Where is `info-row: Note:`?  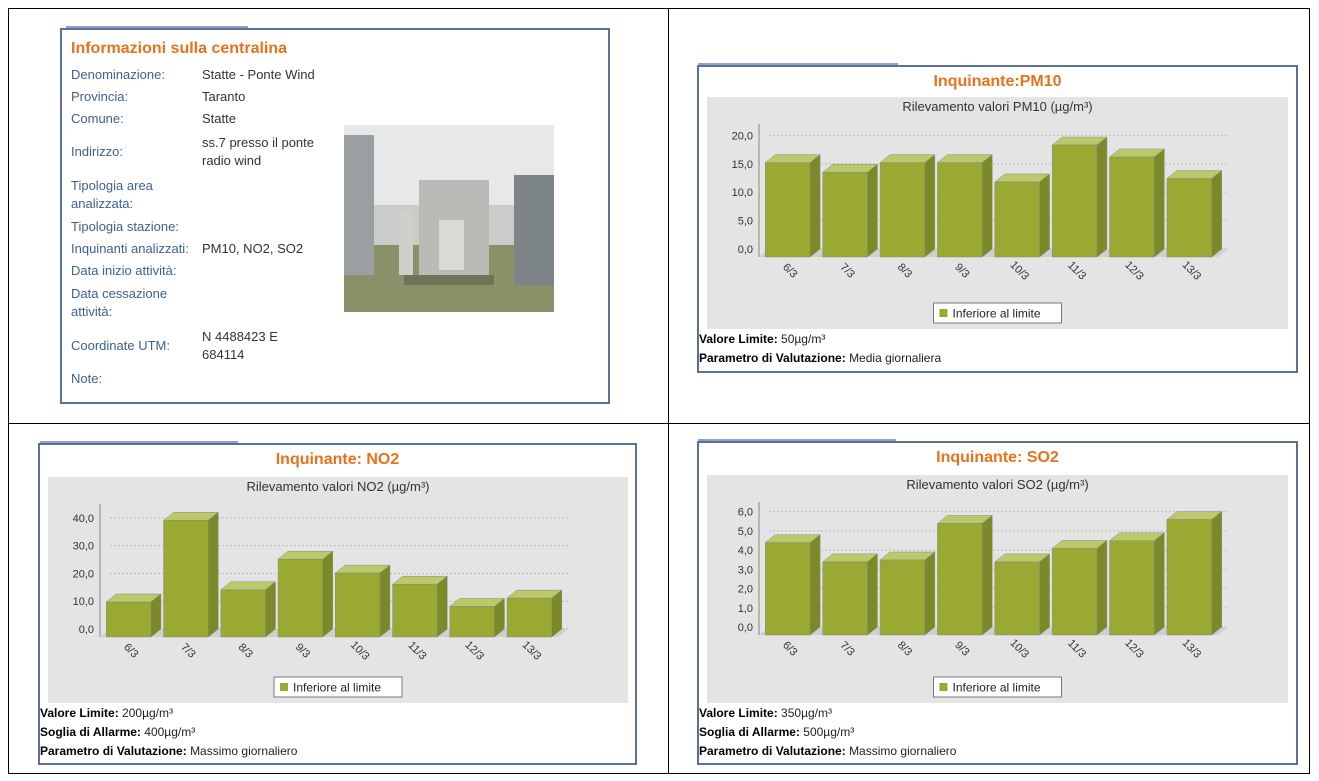 info-row: Note: is located at coordinates (206, 379).